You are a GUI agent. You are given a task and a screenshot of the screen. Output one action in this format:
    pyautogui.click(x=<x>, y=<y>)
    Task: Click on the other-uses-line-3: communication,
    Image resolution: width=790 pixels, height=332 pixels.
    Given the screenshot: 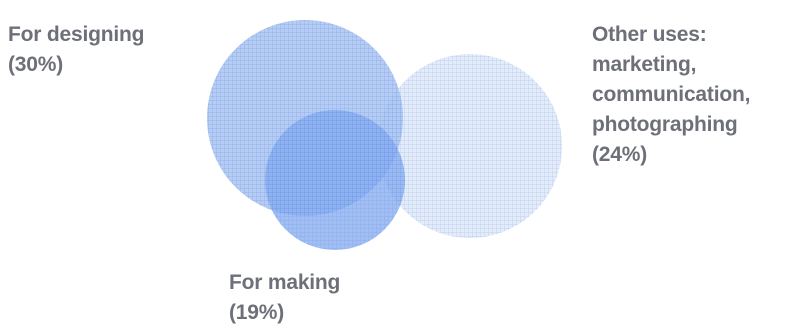 What is the action you would take?
    pyautogui.click(x=671, y=94)
    